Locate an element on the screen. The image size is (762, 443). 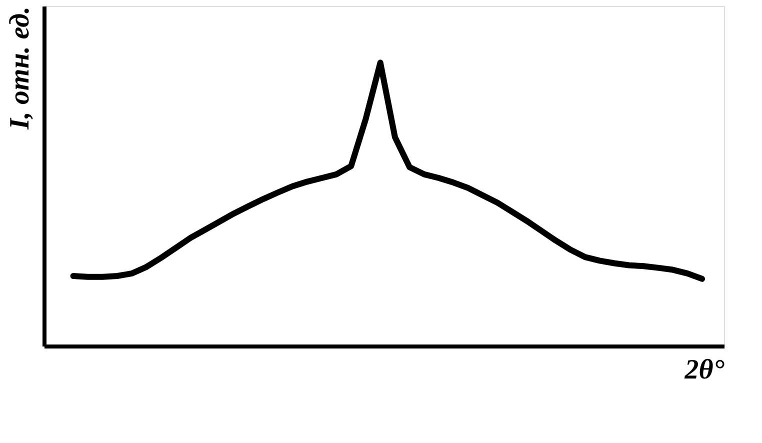
y-axis-title: I, отн. ед. is located at coordinates (20, 68).